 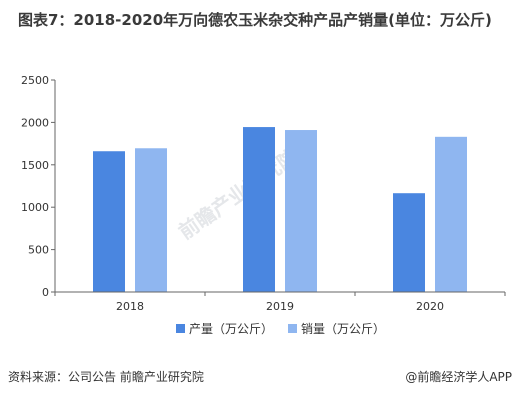 I want to click on bar-sales-2020, so click(x=451, y=214).